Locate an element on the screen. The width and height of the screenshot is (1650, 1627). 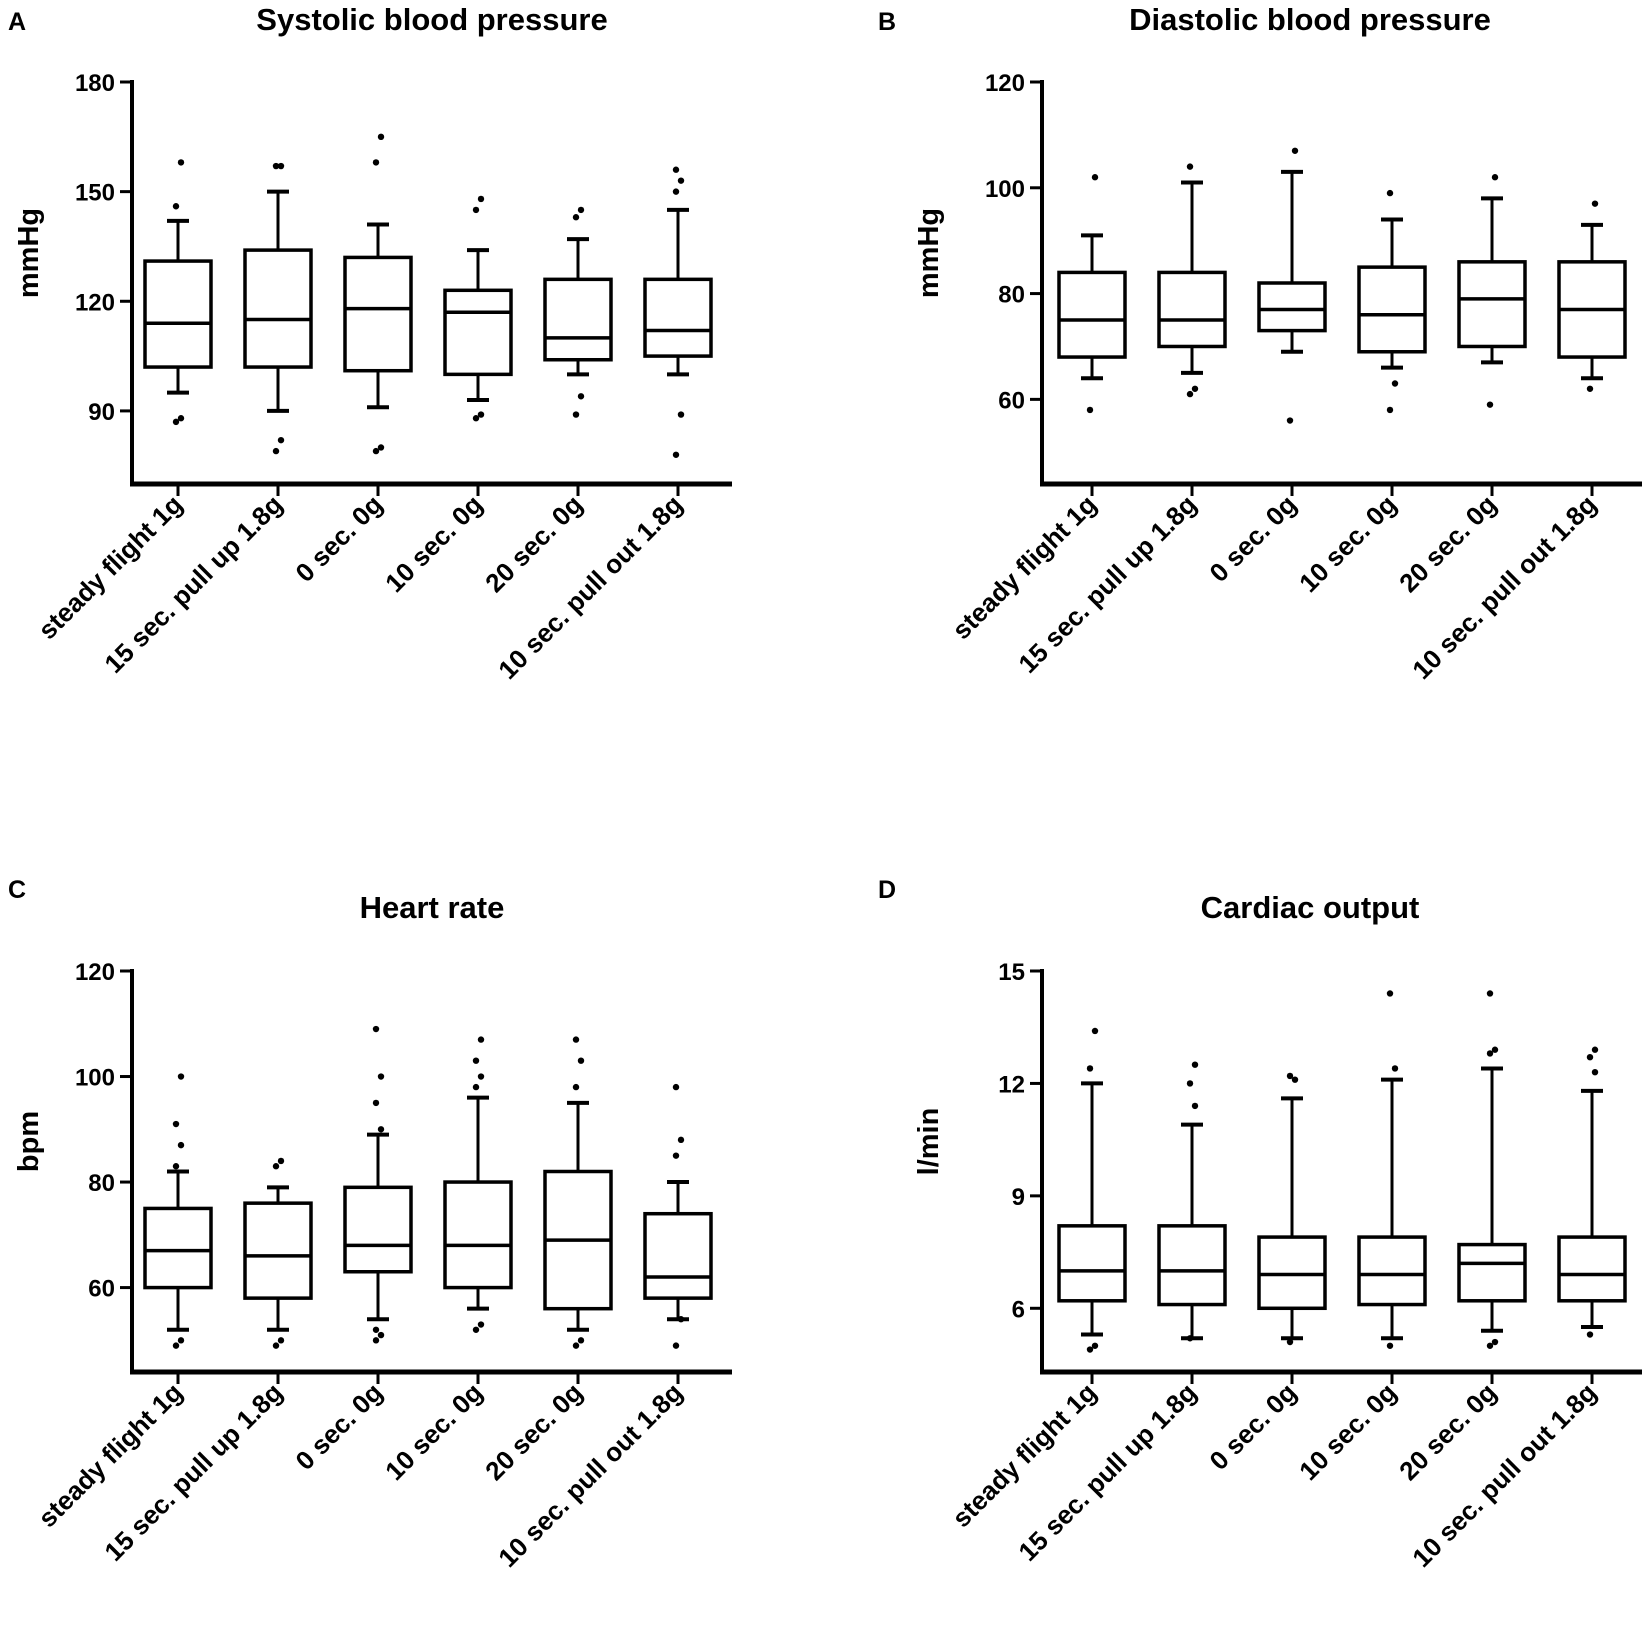
category-label: 10 sec. 0g is located at coordinates (1347, 543).